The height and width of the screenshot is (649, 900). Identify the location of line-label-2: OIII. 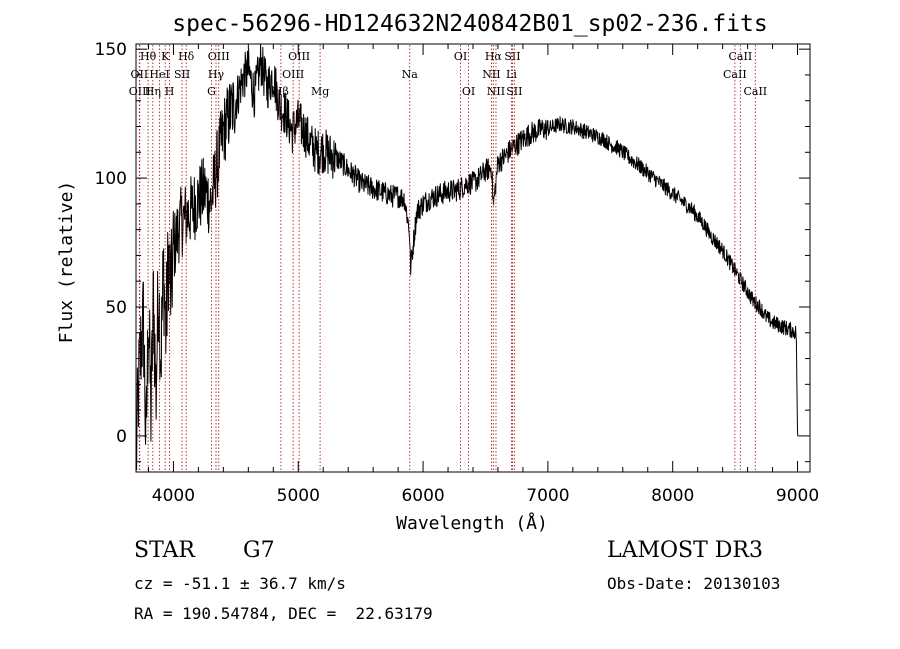
(140, 91).